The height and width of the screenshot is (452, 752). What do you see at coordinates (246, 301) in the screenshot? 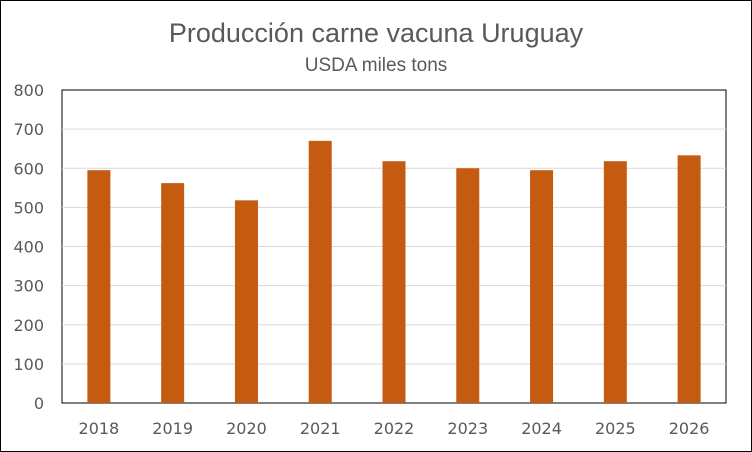
I see `bar-2020` at bounding box center [246, 301].